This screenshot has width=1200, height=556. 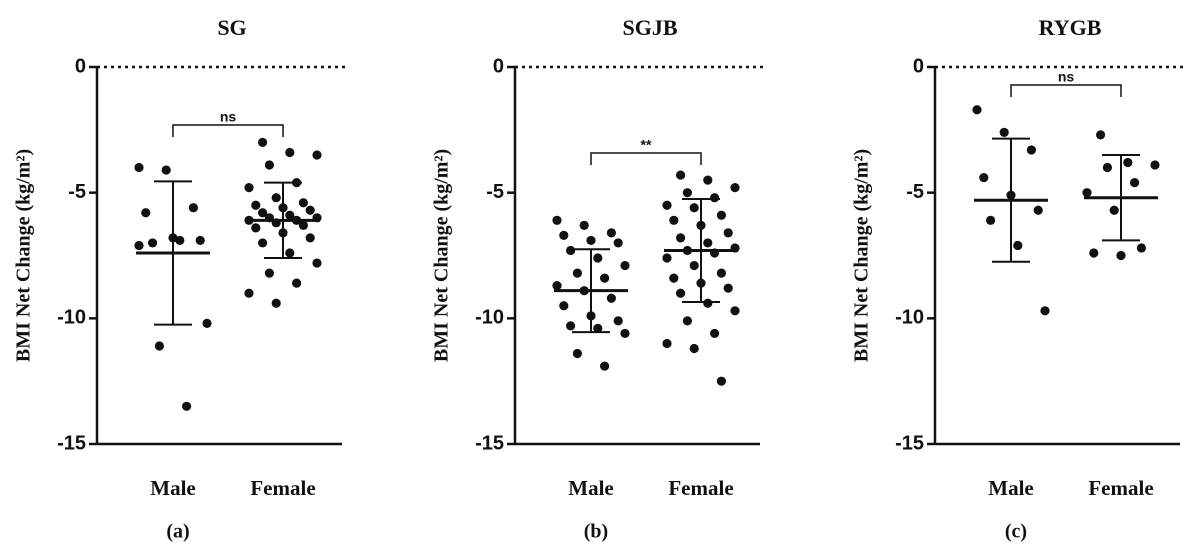 What do you see at coordinates (177, 532) in the screenshot?
I see `panel-label: (a)` at bounding box center [177, 532].